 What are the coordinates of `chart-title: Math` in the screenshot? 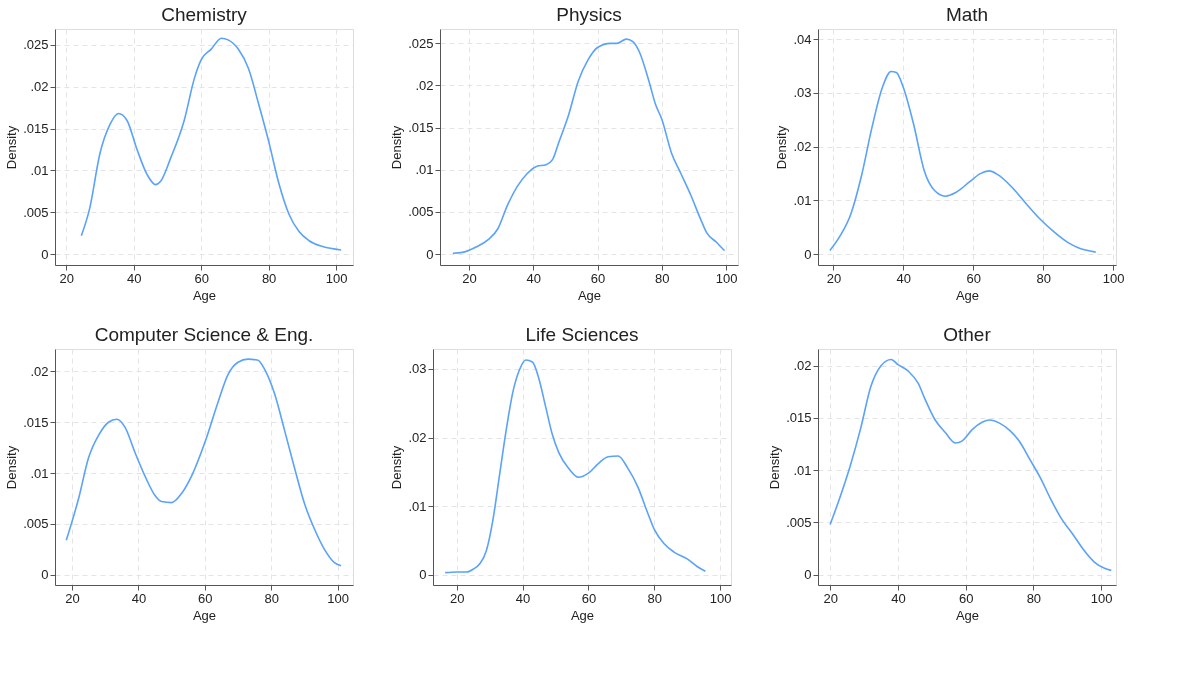 It's located at (967, 14).